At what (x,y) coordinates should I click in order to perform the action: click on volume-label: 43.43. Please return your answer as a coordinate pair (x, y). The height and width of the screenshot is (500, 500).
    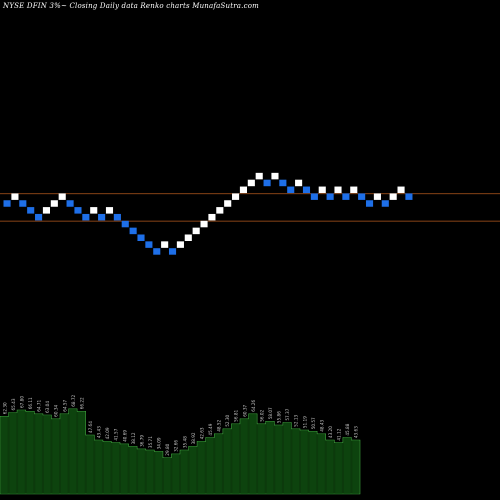
    Looking at the image, I should click on (99, 432).